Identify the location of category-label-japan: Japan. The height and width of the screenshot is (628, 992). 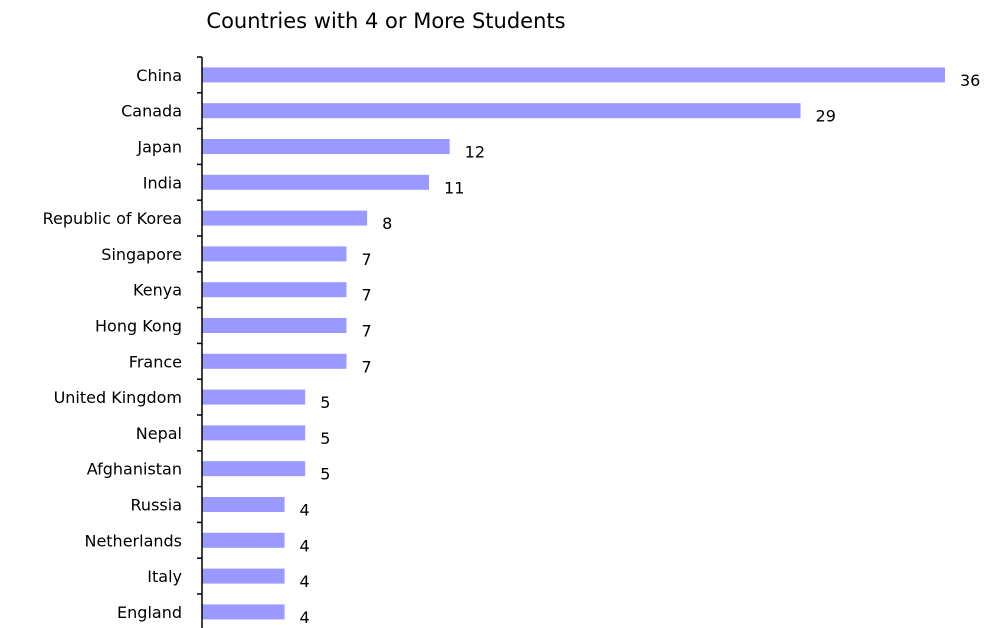
(159, 147).